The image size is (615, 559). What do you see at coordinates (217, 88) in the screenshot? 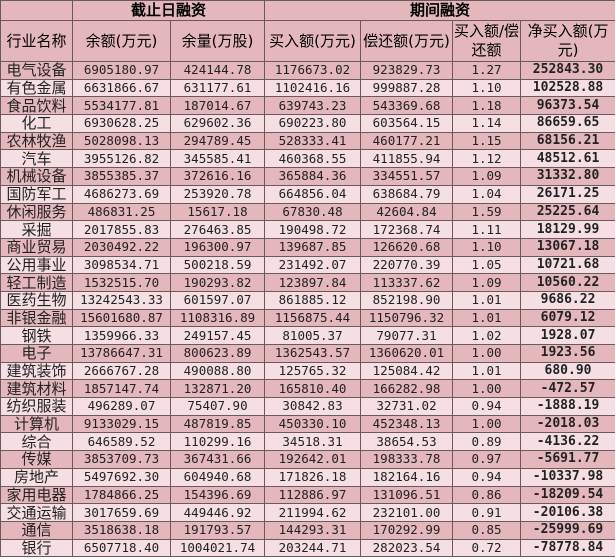
I see `cell-volume: 631177.61` at bounding box center [217, 88].